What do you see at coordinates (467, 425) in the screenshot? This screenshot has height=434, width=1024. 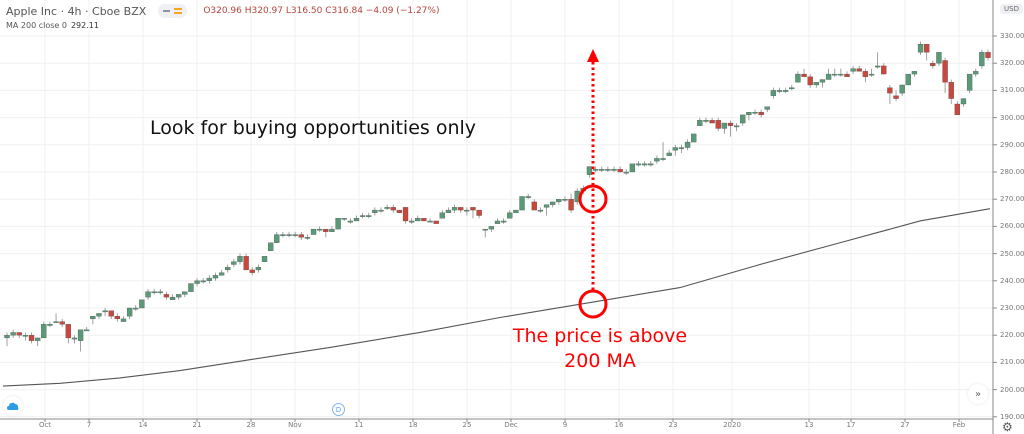 I see `x-axis-label: 25` at bounding box center [467, 425].